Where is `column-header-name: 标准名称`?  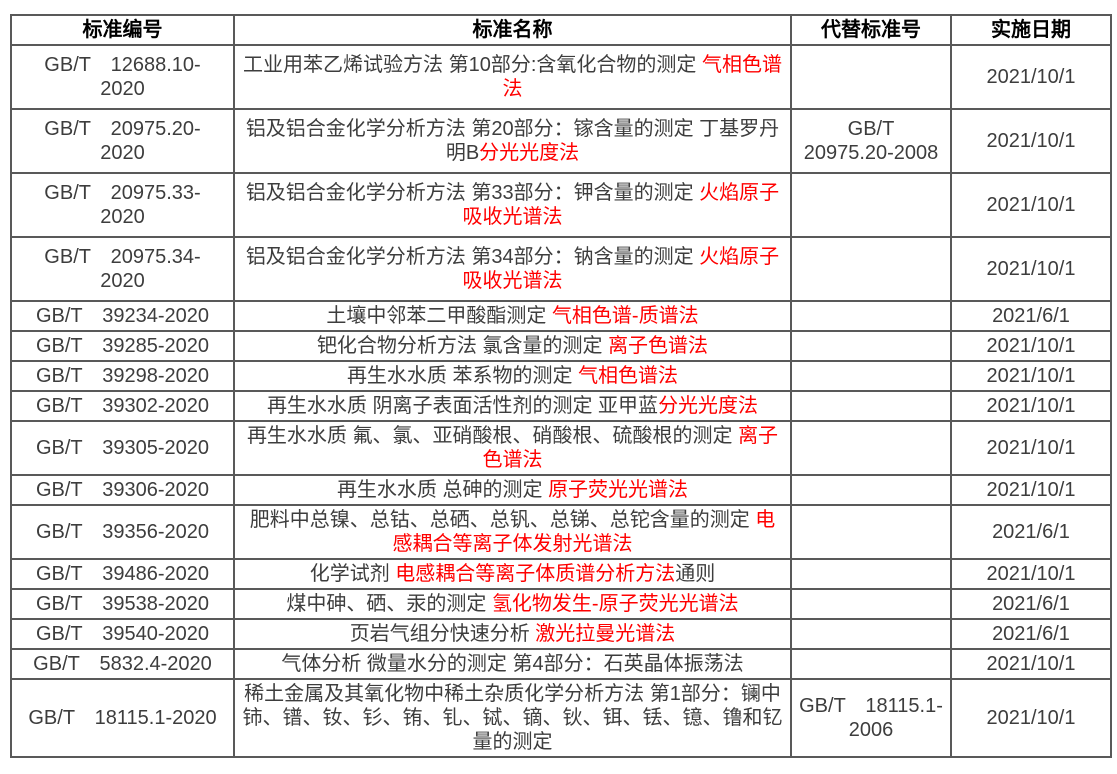
column-header-name: 标准名称 is located at coordinates (512, 30).